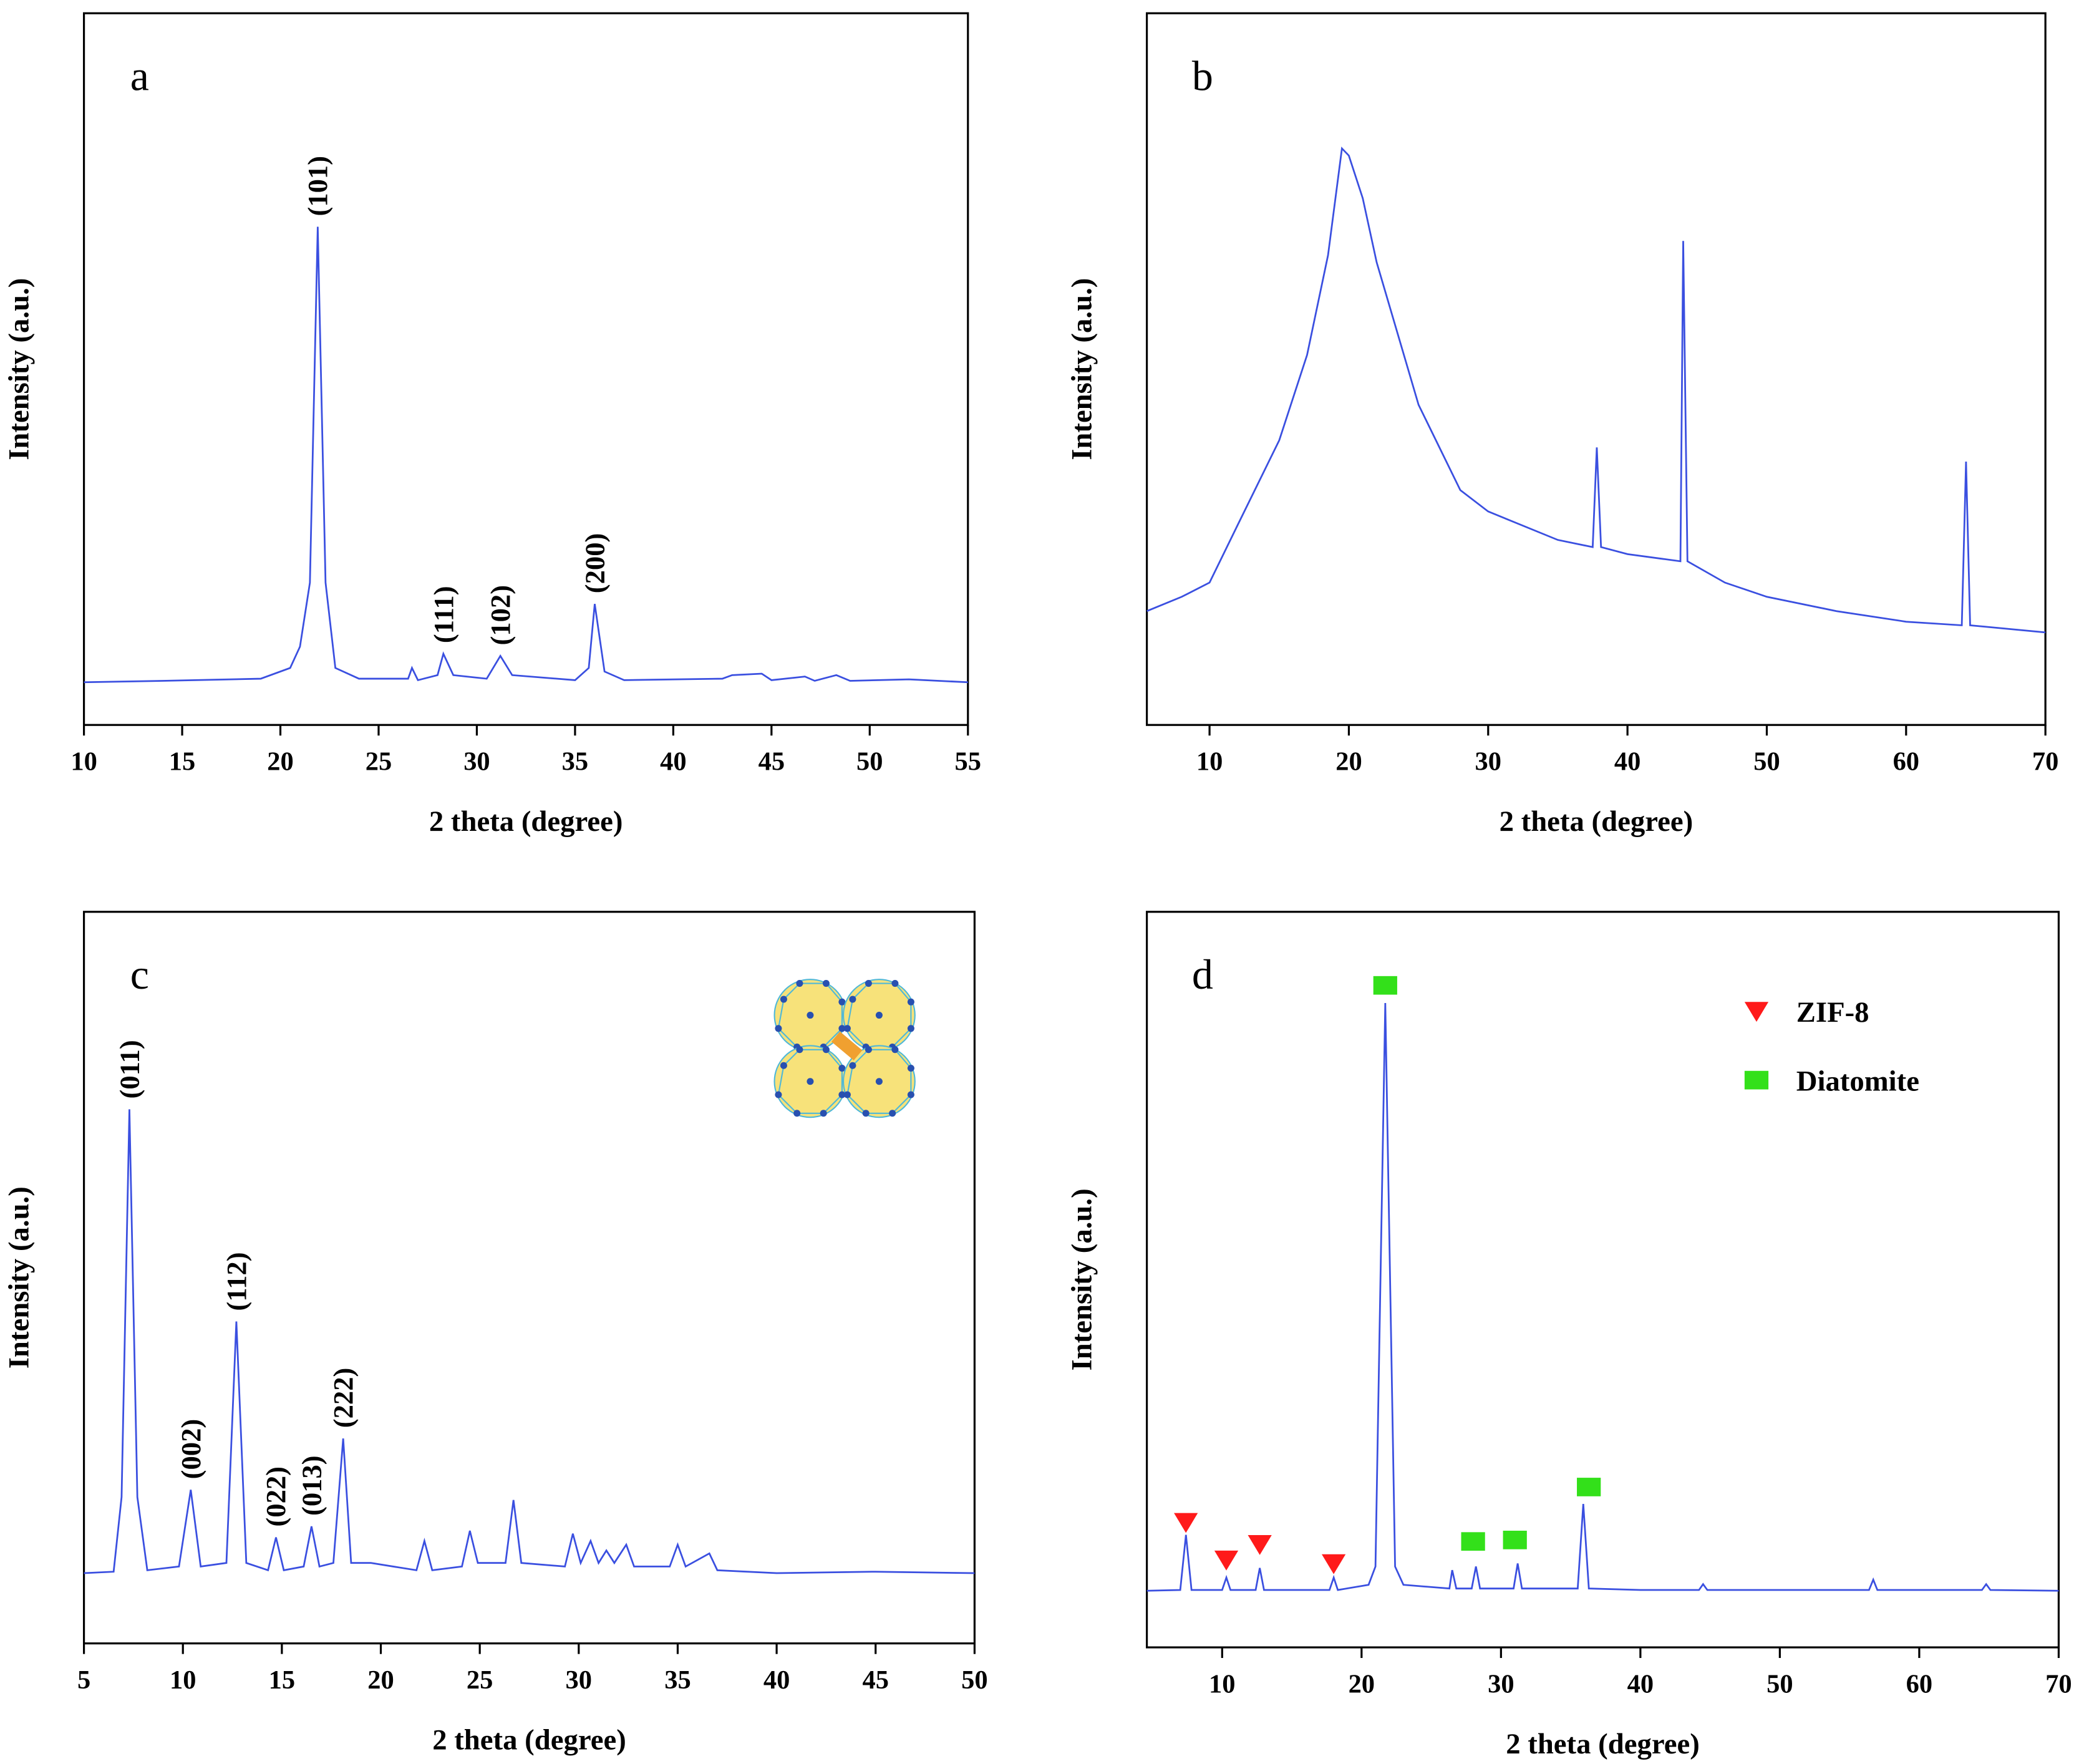  I want to click on panel-letter: b, so click(1202, 75).